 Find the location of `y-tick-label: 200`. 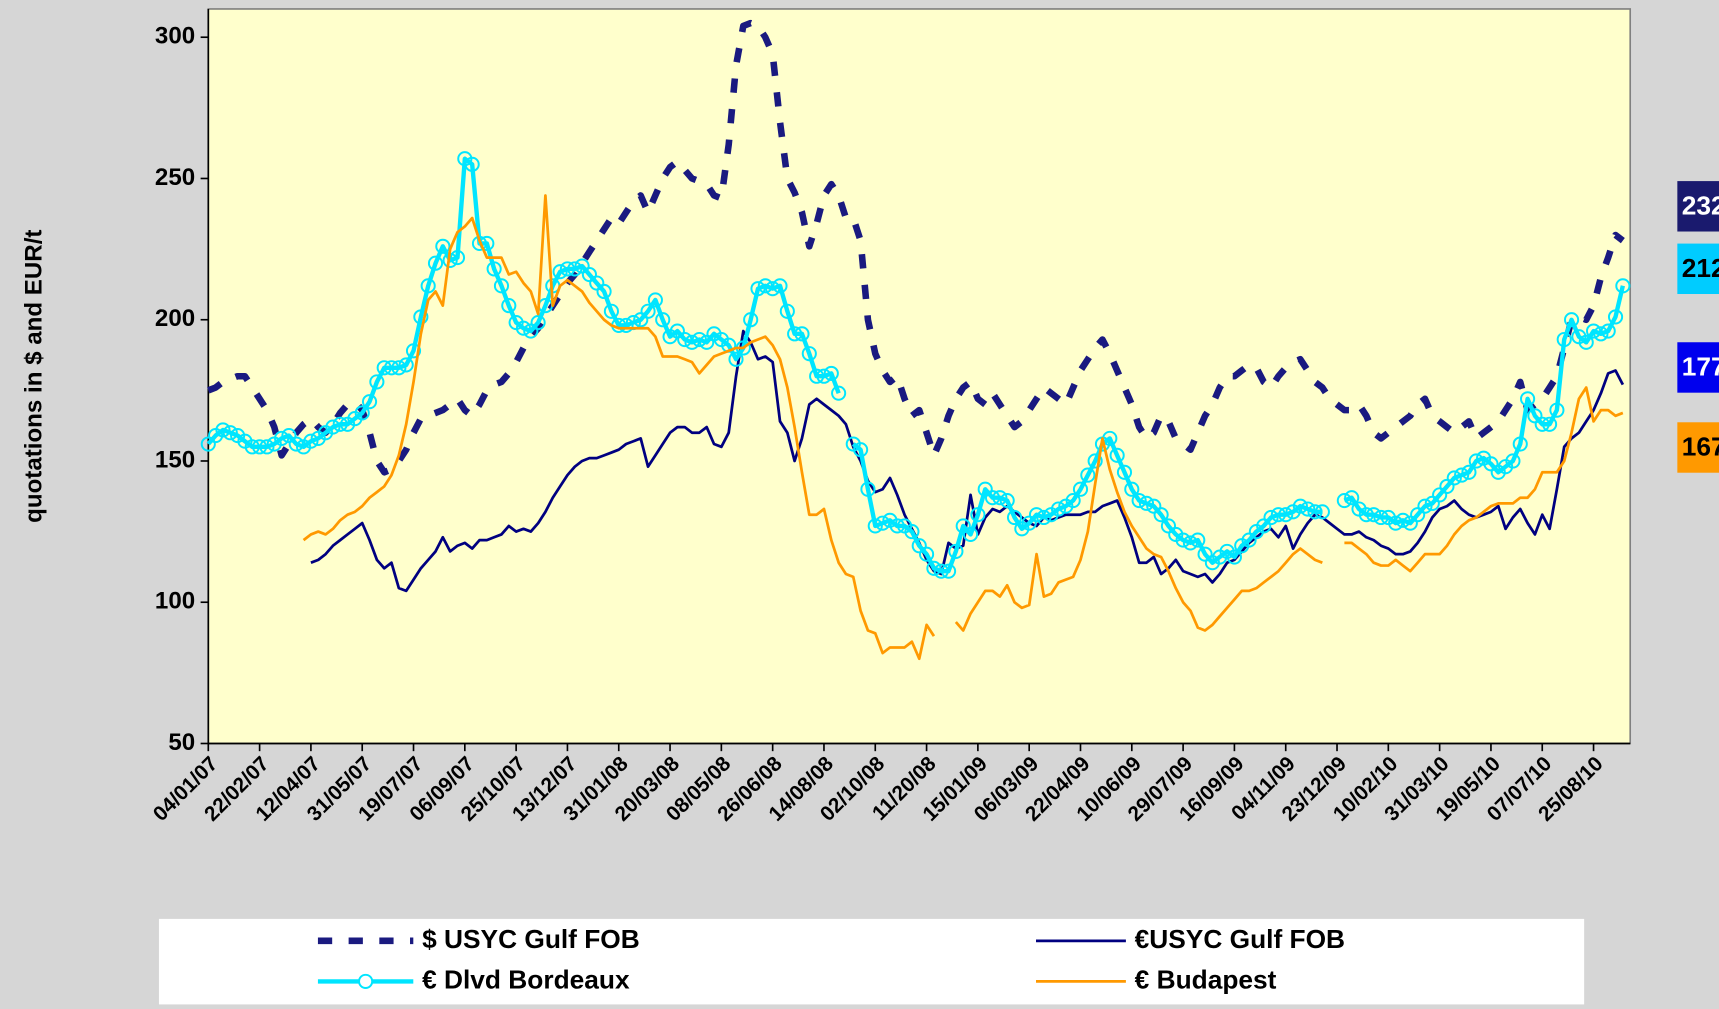

y-tick-label: 200 is located at coordinates (175, 318).